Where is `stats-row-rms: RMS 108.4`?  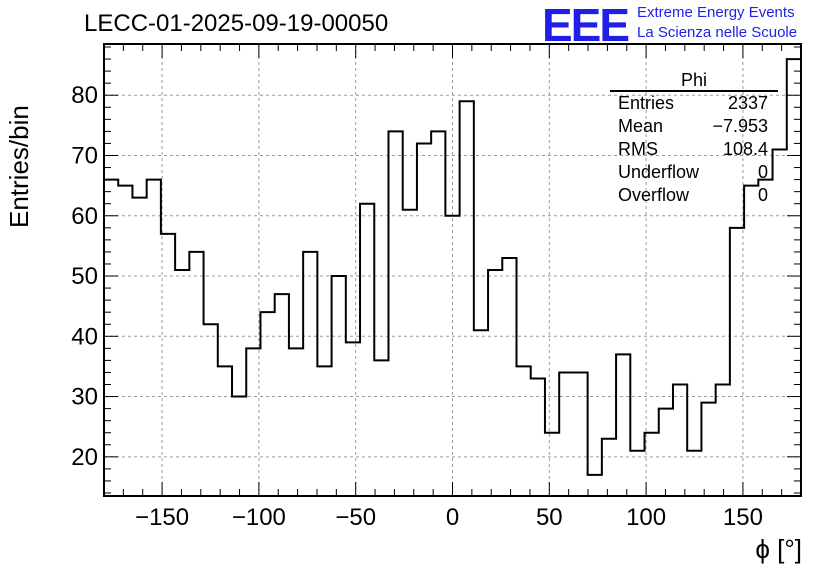 stats-row-rms: RMS 108.4 is located at coordinates (694, 149).